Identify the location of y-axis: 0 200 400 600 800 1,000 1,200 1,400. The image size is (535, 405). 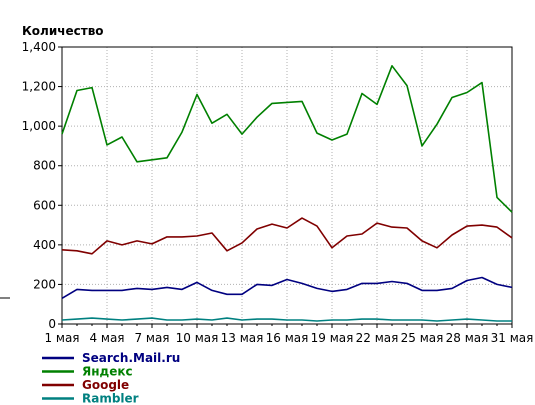
(42, 185).